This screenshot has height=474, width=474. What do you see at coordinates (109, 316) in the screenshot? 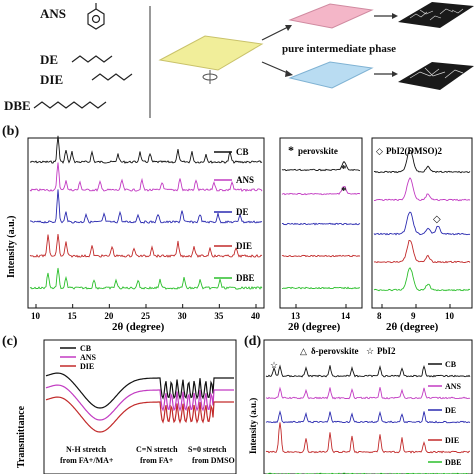
I see `x-tick-label: 20` at bounding box center [109, 316].